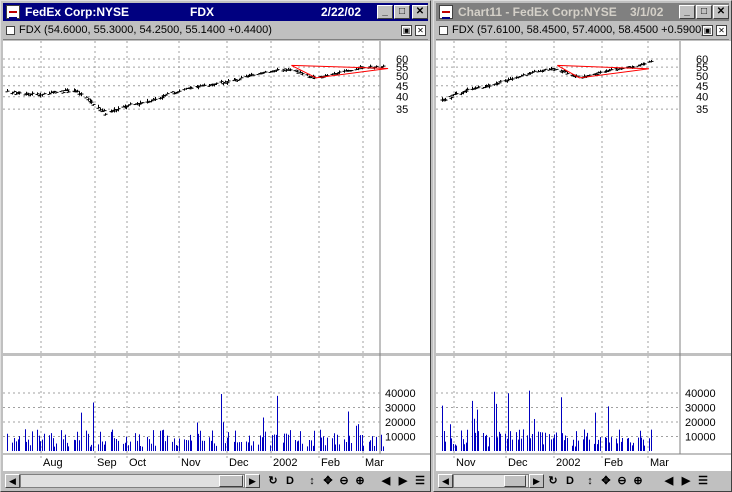 The image size is (732, 492). Describe the element at coordinates (537, 12) in the screenshot. I see `window-title: Chart11 - FedEx Corp:NYSE` at that location.